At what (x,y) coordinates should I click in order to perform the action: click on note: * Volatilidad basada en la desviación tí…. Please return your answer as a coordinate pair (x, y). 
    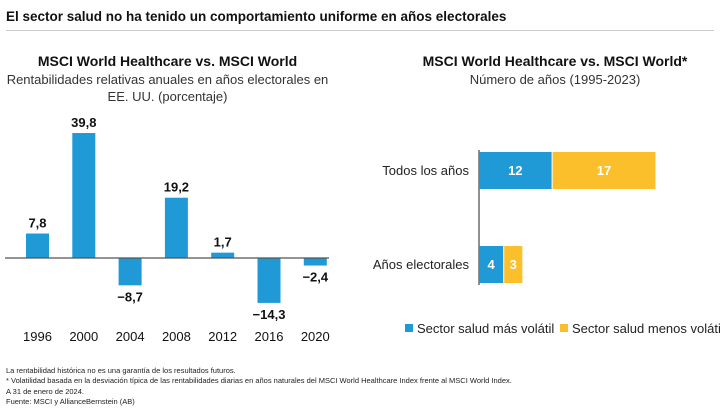
    Looking at the image, I should click on (259, 381).